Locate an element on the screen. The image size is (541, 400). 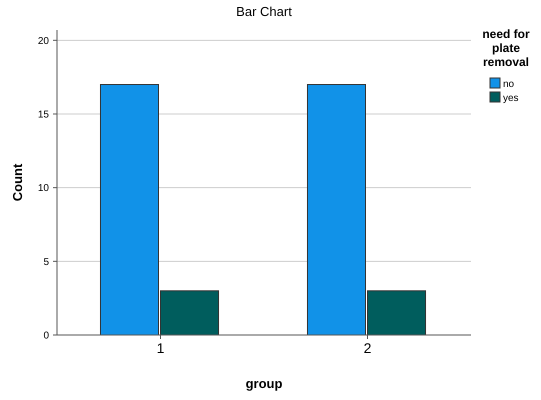
x-tick-label: 1 is located at coordinates (160, 348).